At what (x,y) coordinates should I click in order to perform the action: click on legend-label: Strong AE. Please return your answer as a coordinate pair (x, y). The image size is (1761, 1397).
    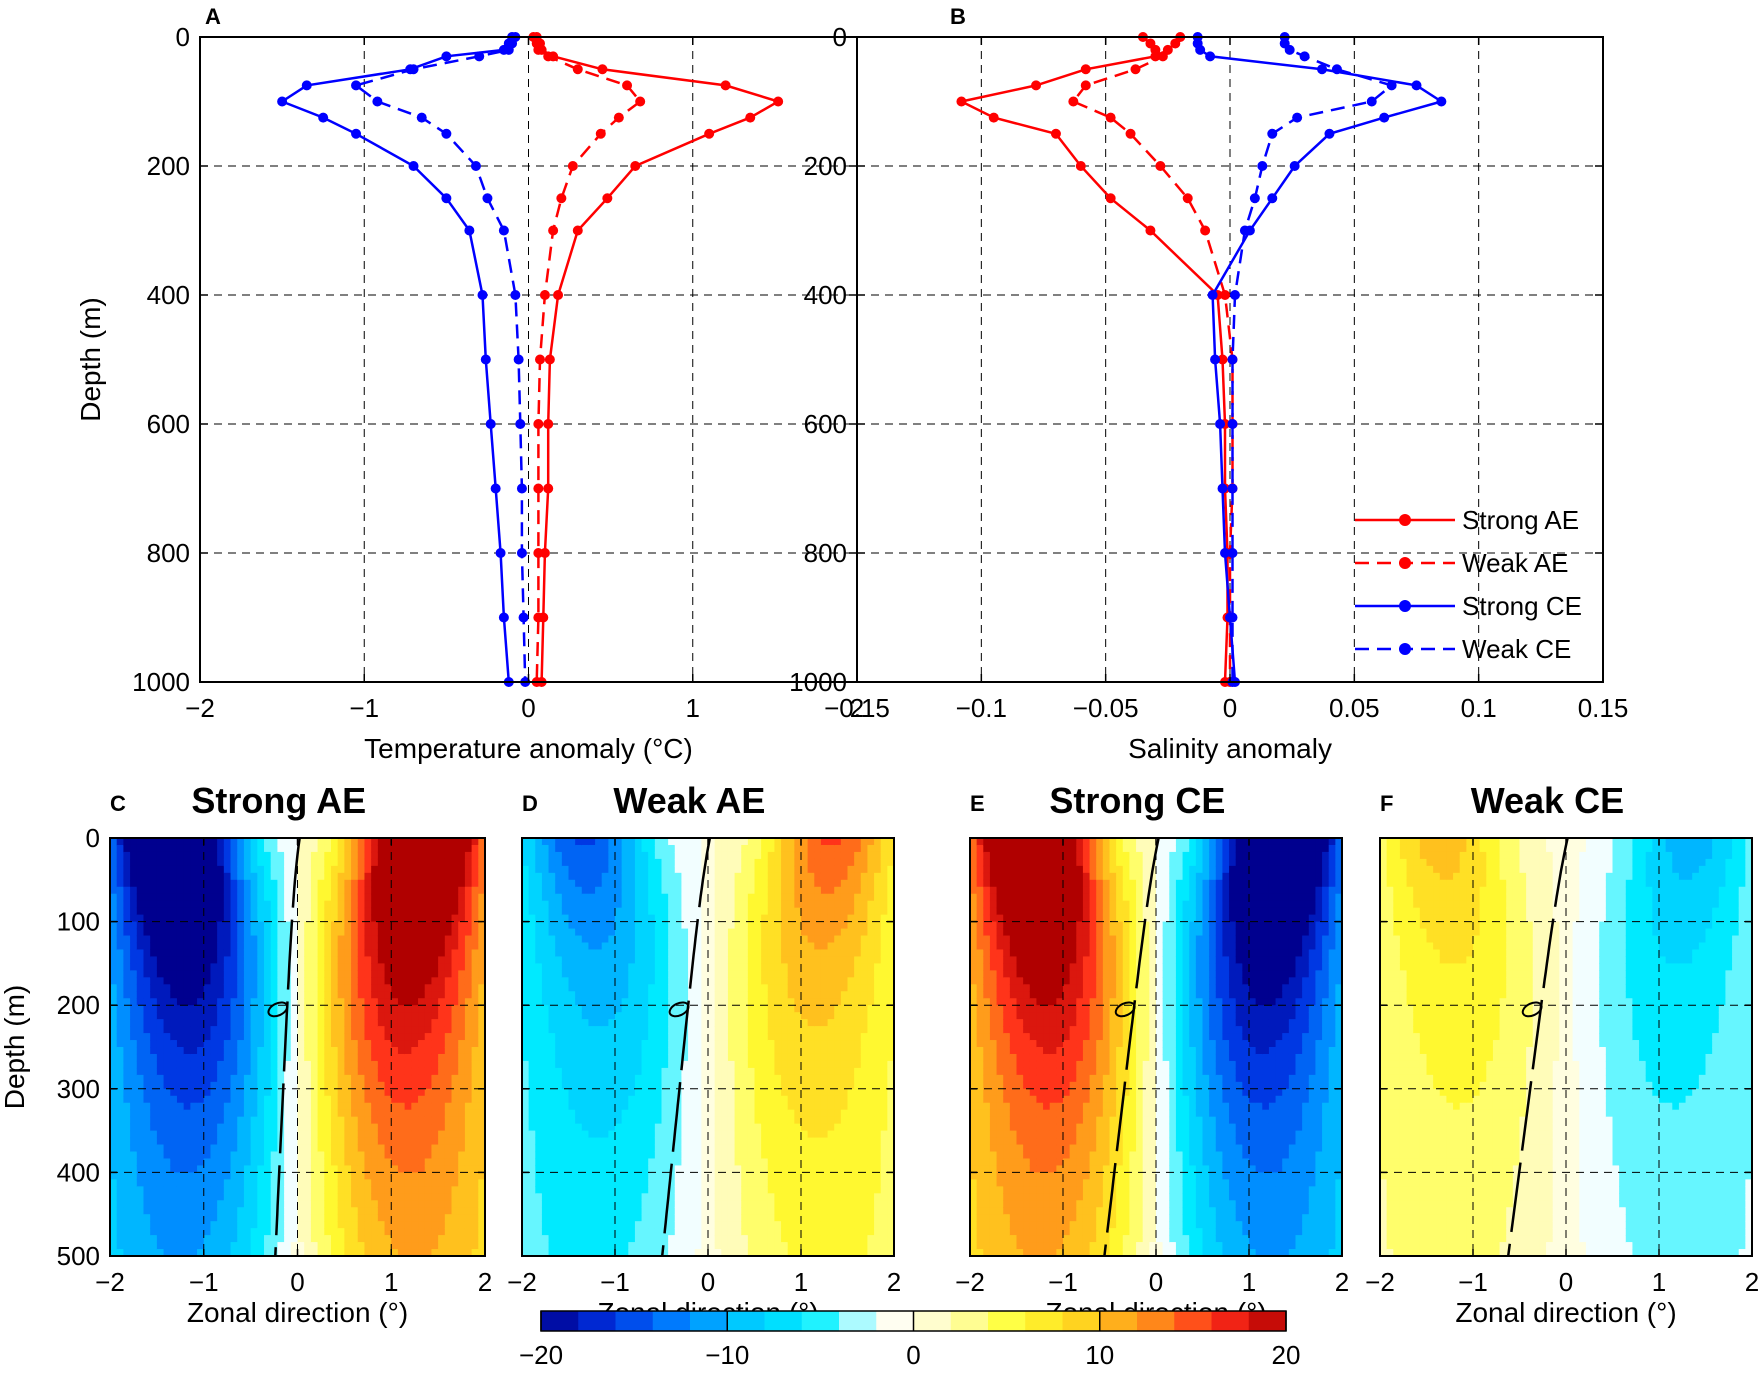
    Looking at the image, I should click on (1520, 520).